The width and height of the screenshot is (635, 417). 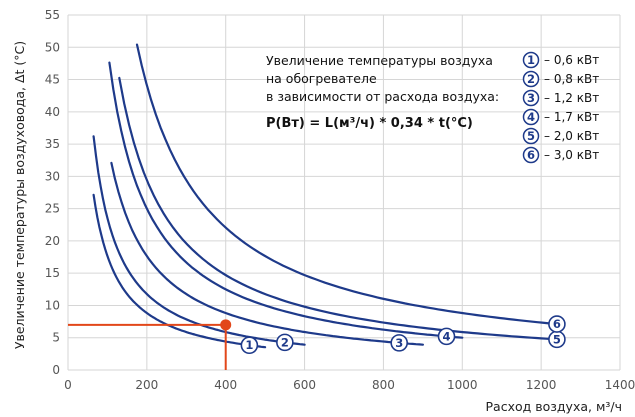 I want to click on x-tick-label: 1200, so click(x=541, y=385).